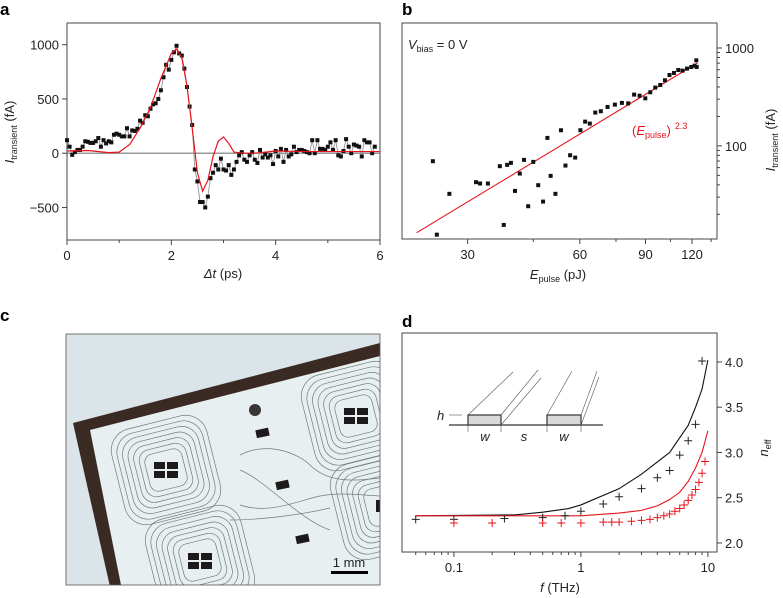  I want to click on x-tick-label: 90, so click(645, 254).